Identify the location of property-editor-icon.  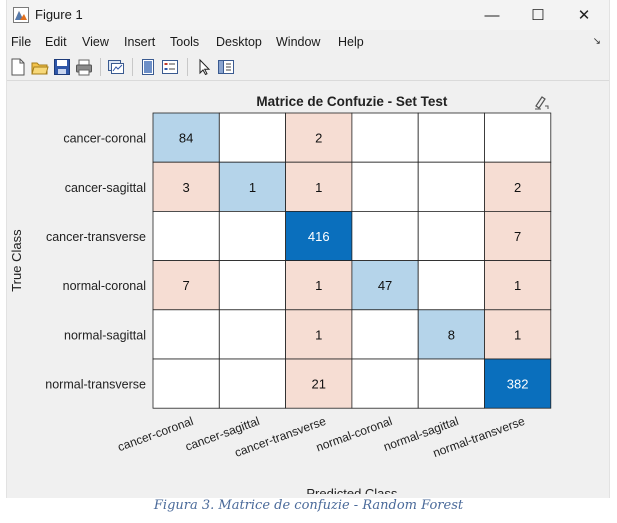
(226, 67).